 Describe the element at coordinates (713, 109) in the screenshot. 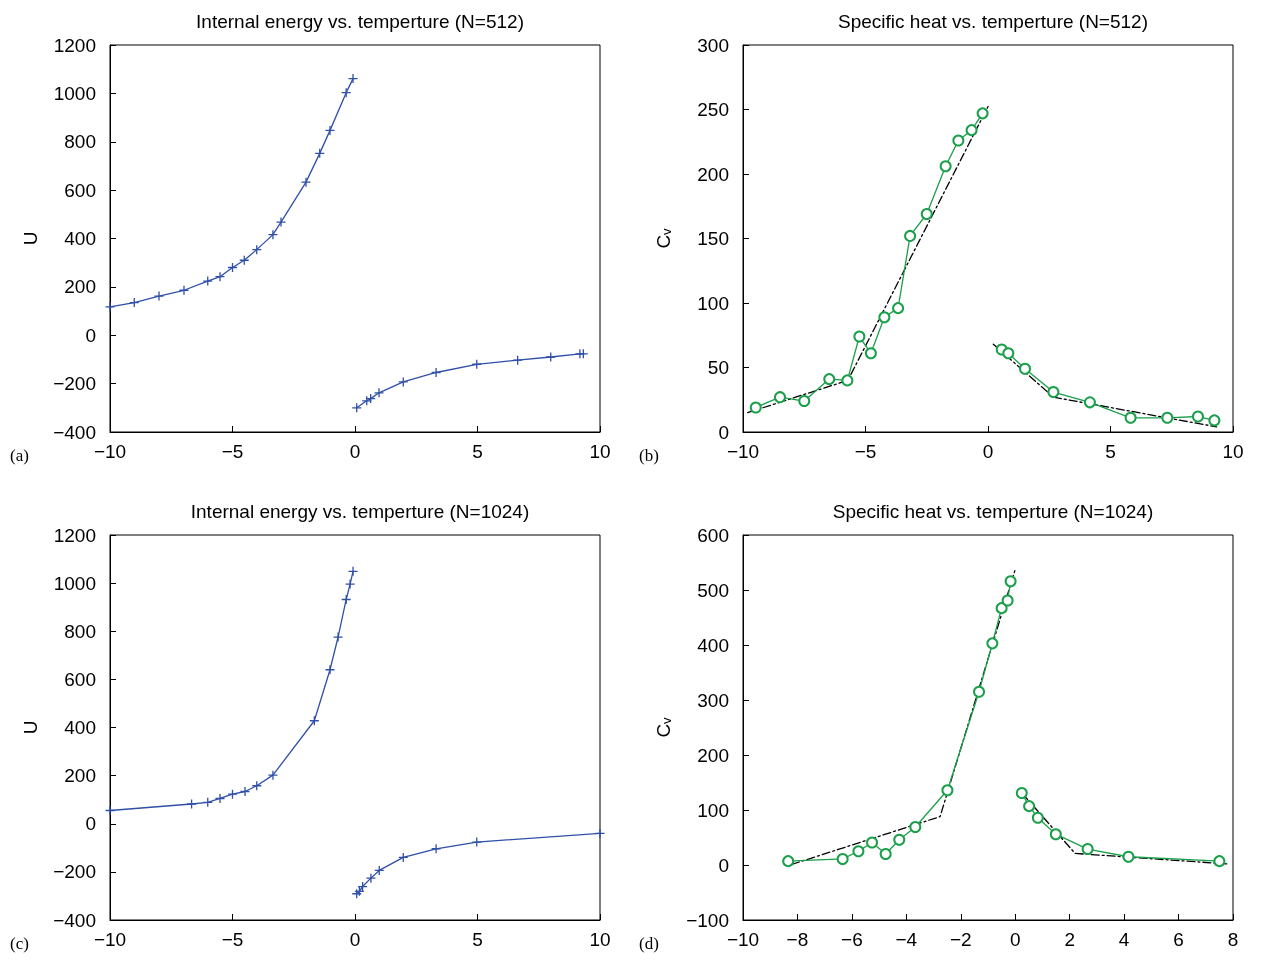

I see `y-tick-label: 250` at that location.